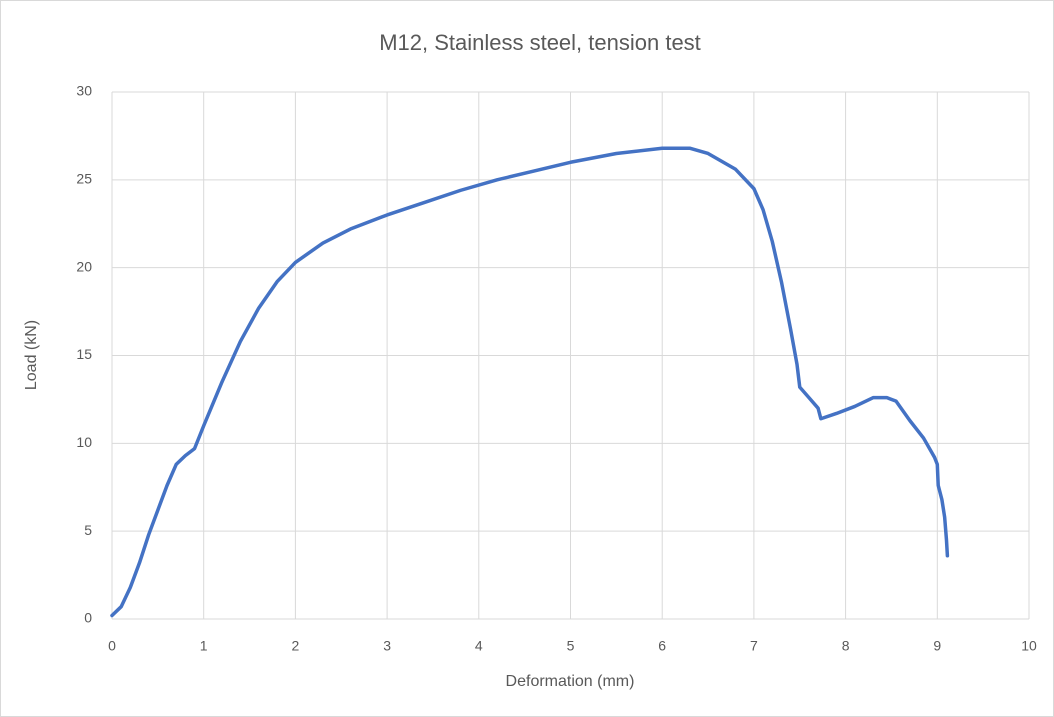 The height and width of the screenshot is (717, 1054). What do you see at coordinates (84, 179) in the screenshot?
I see `y-tick-label: 25` at bounding box center [84, 179].